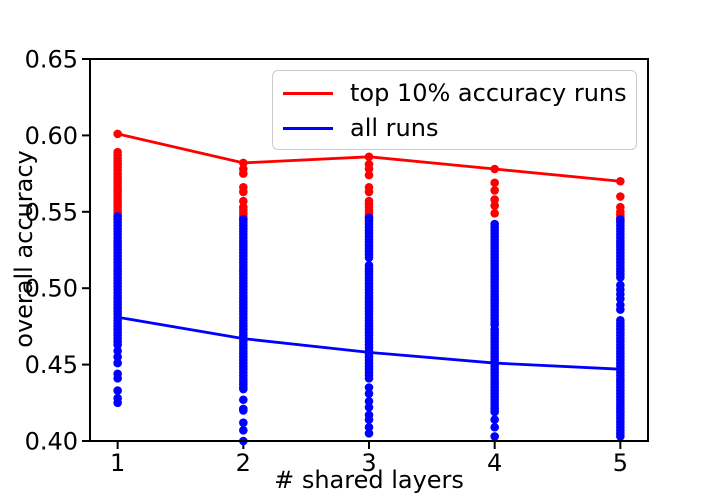 The width and height of the screenshot is (720, 504). I want to click on y-tick-label: 0.60, so click(51, 136).